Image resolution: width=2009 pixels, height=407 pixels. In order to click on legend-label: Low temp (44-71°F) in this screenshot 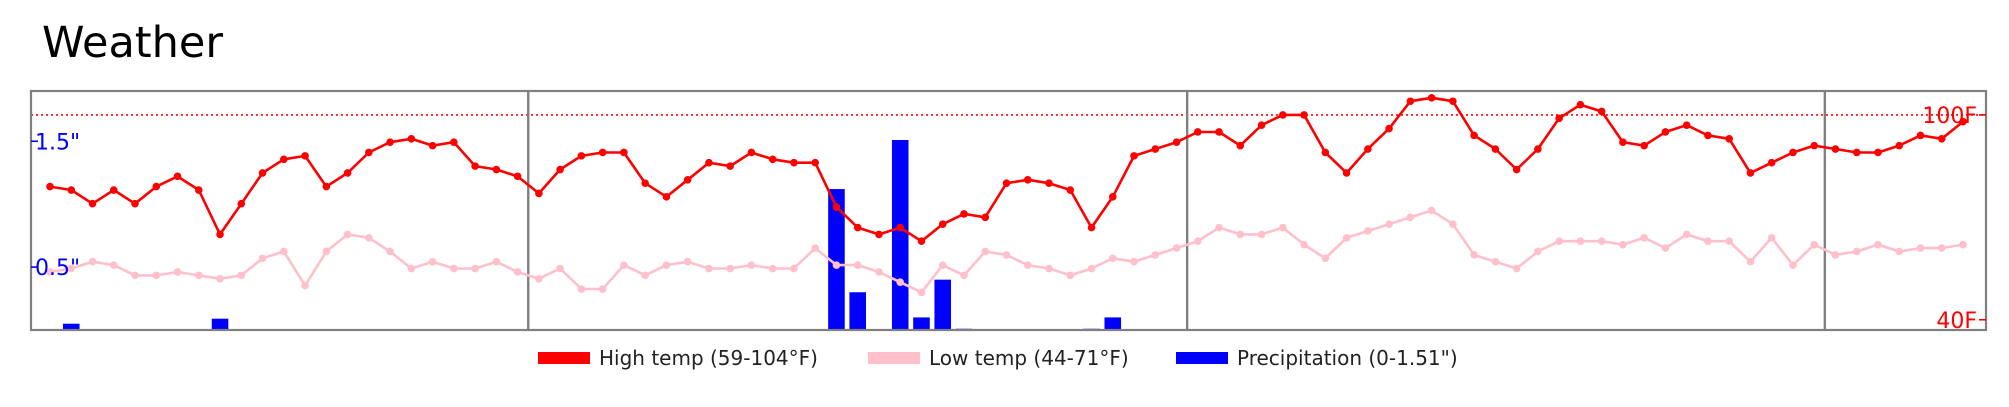, I will do `click(1029, 358)`.